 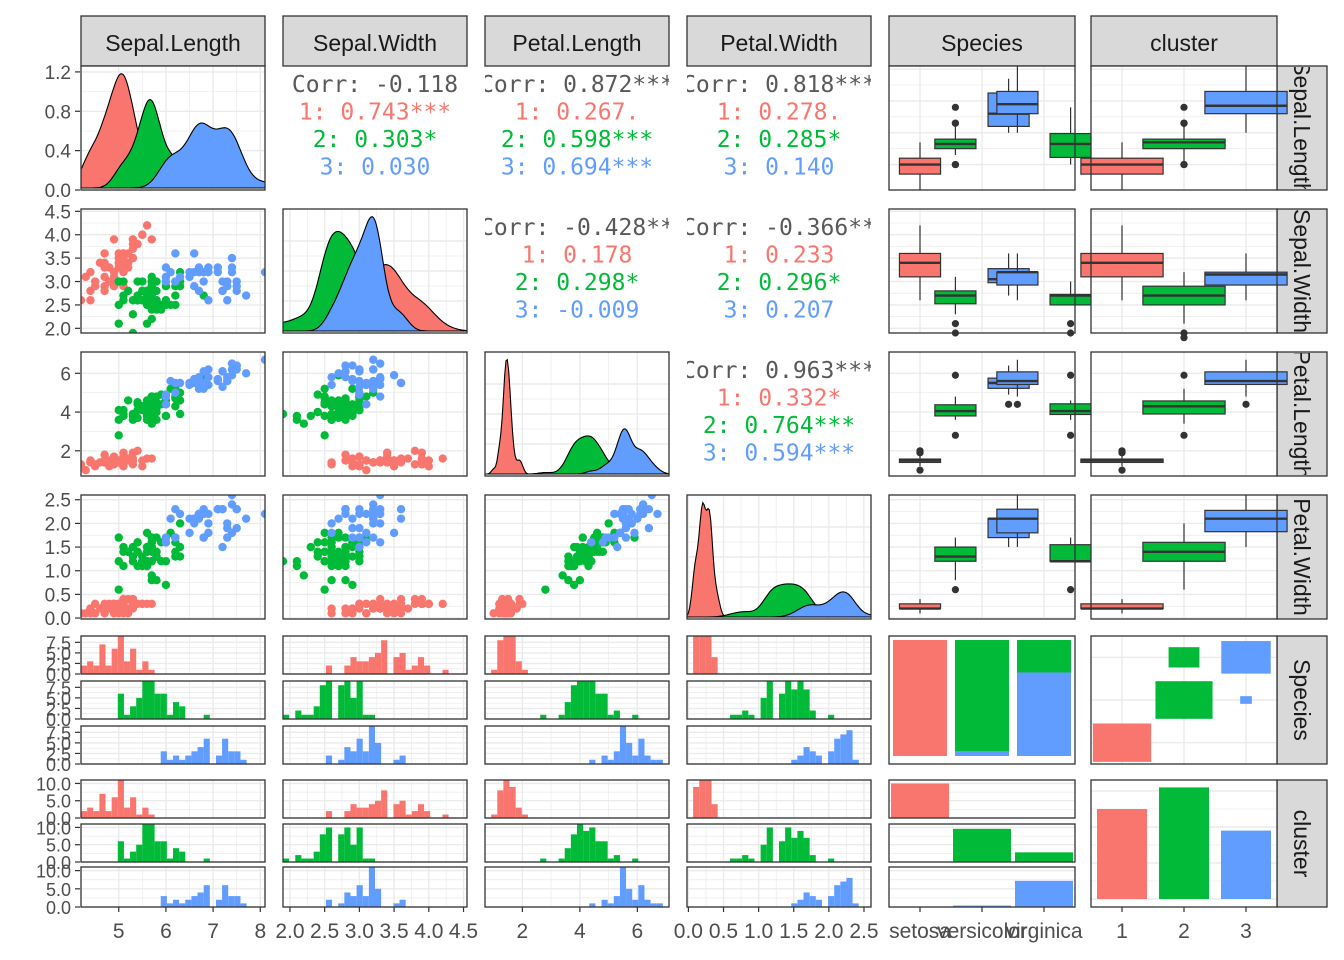 What do you see at coordinates (58, 765) in the screenshot?
I see `ytick-label-r4-2-0: 0.0` at bounding box center [58, 765].